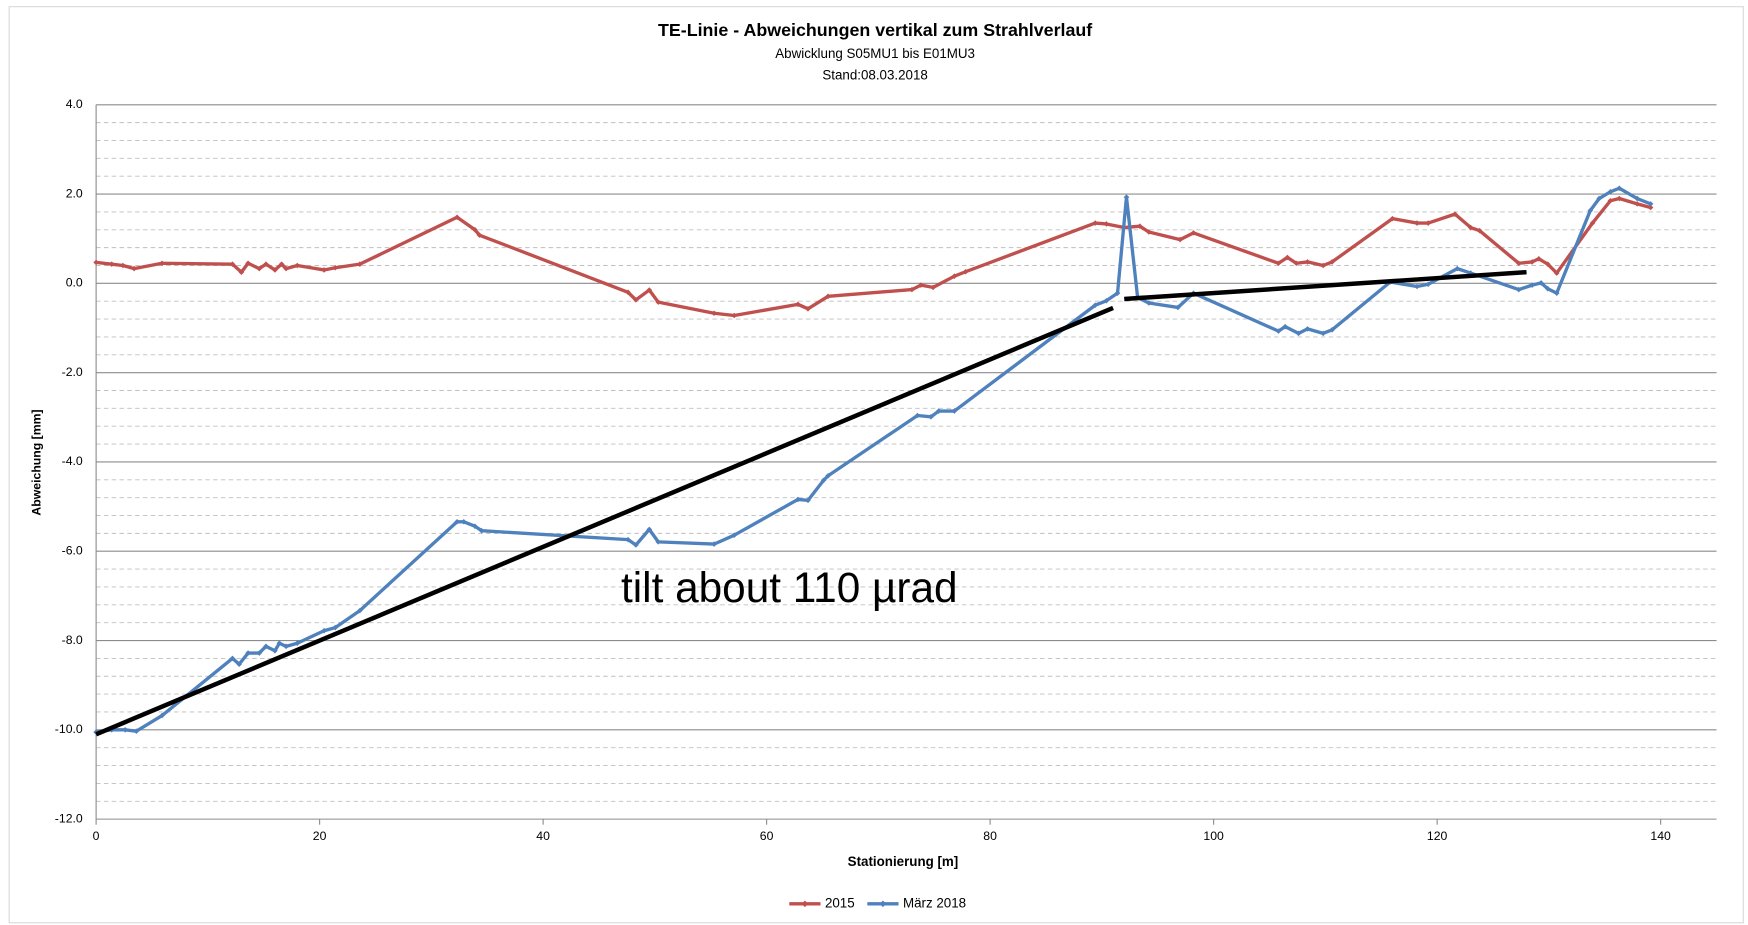 The height and width of the screenshot is (925, 1748). I want to click on legend-label: März 2018, so click(934, 902).